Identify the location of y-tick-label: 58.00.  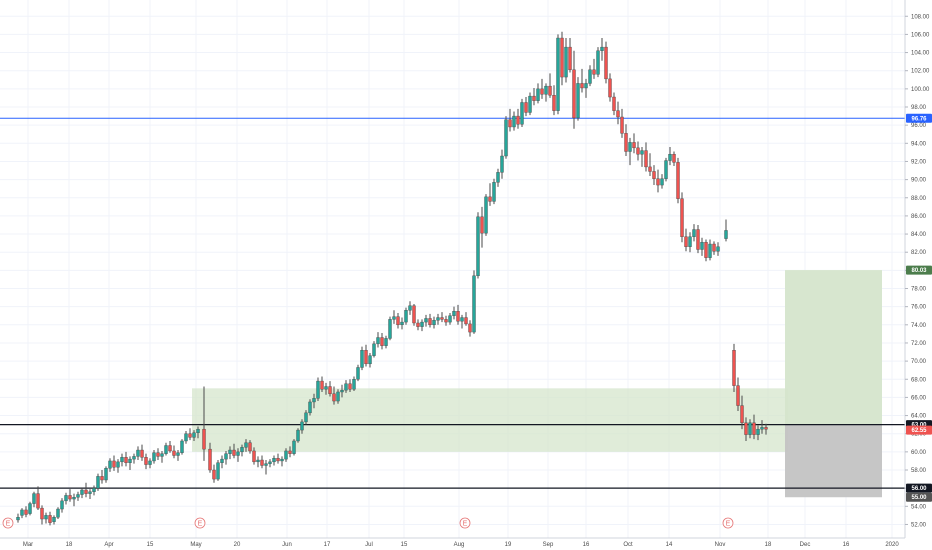
(919, 471).